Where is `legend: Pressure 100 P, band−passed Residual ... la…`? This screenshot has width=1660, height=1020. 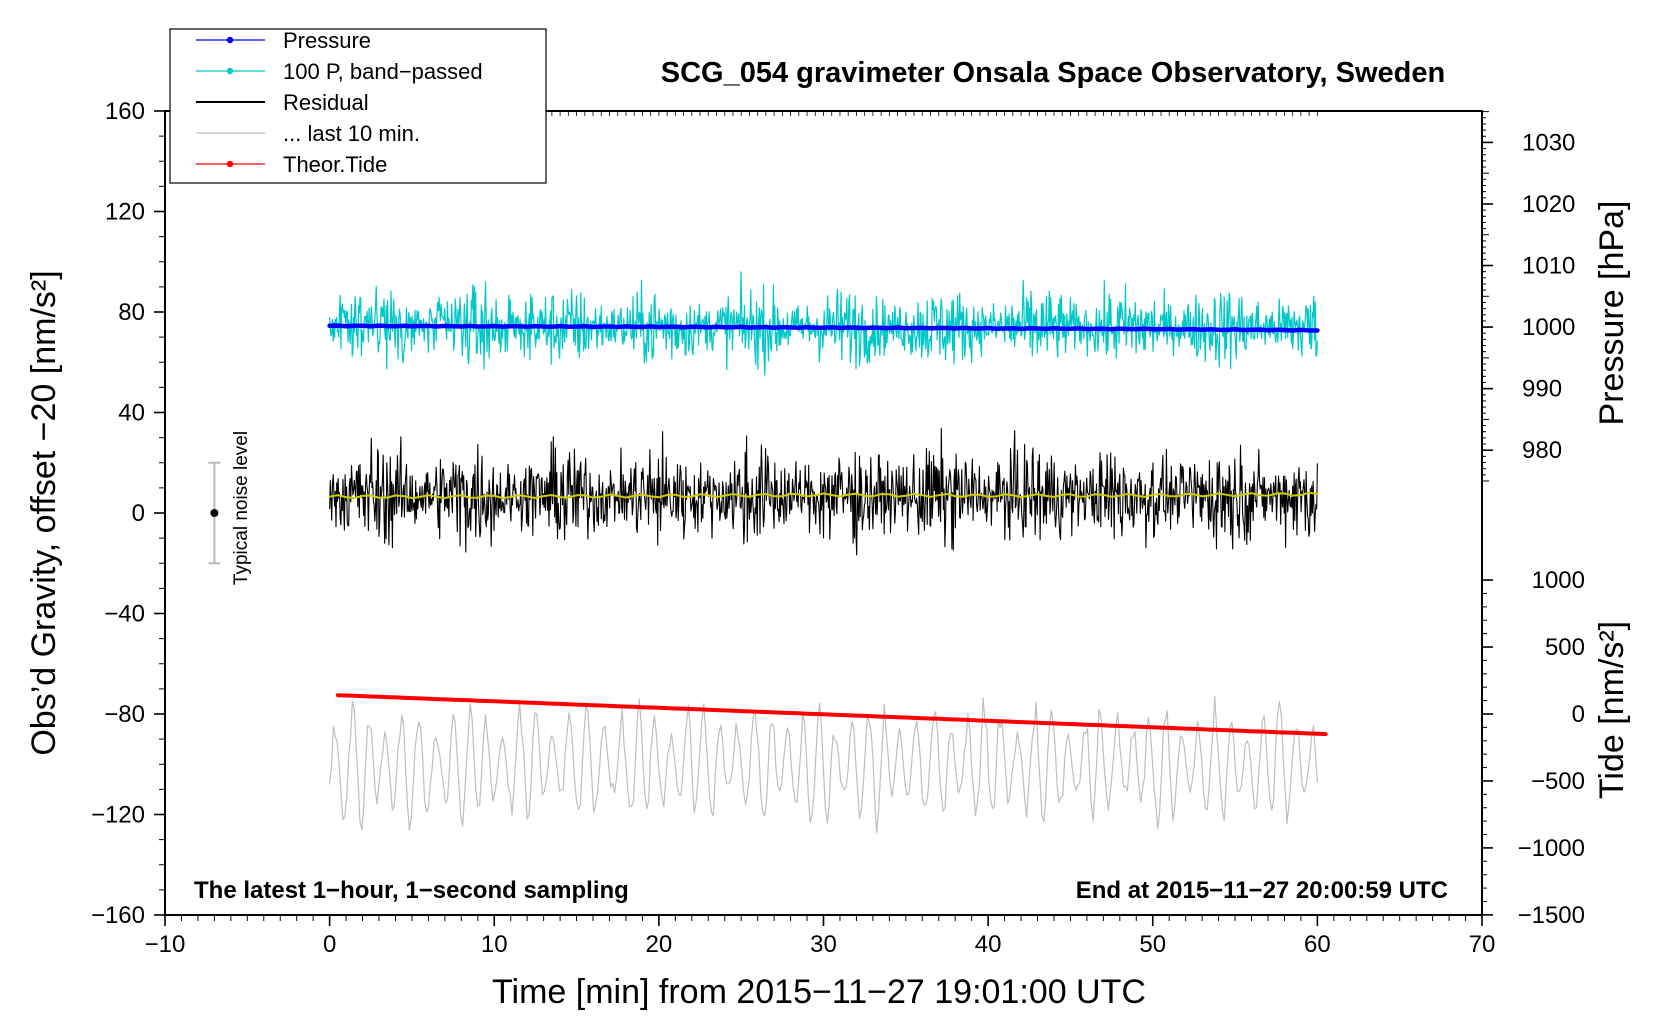
legend: Pressure 100 P, band−passed Residual ... la… is located at coordinates (358, 106).